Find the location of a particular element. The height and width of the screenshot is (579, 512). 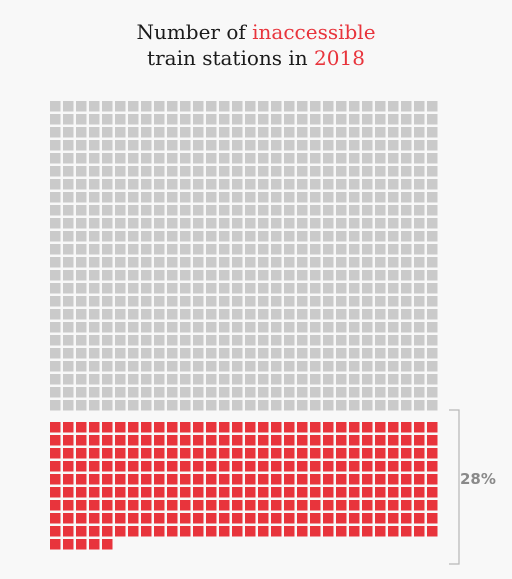

title-highlight-2: 2018 is located at coordinates (339, 58).